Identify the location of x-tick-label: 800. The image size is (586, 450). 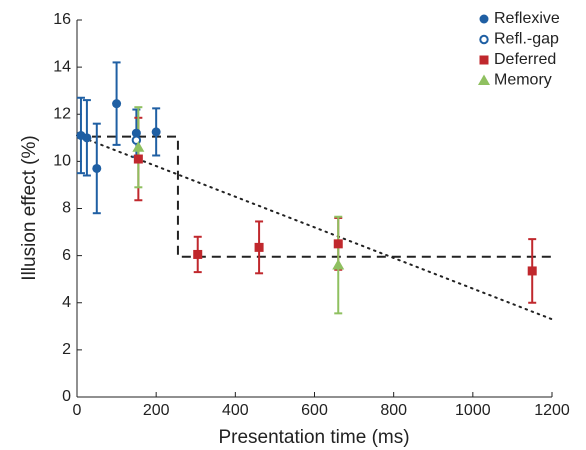
(393, 410).